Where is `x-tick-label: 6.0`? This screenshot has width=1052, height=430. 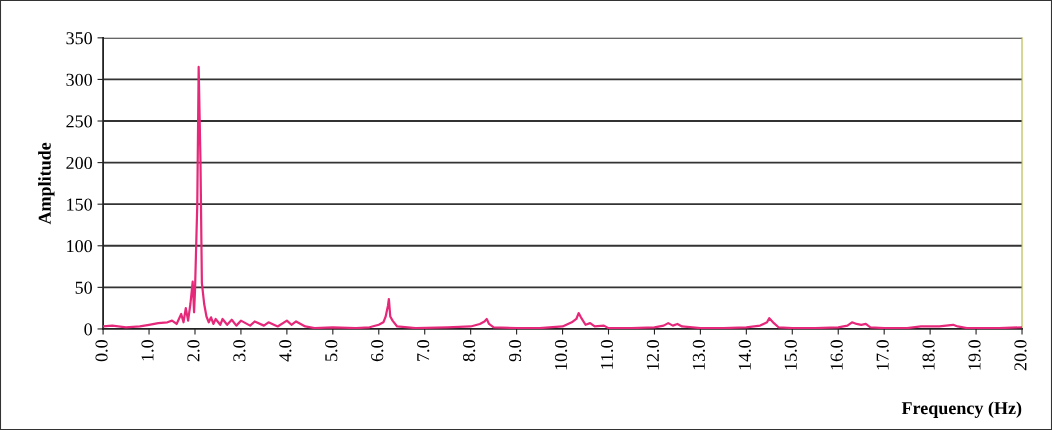 x-tick-label: 6.0 is located at coordinates (377, 351).